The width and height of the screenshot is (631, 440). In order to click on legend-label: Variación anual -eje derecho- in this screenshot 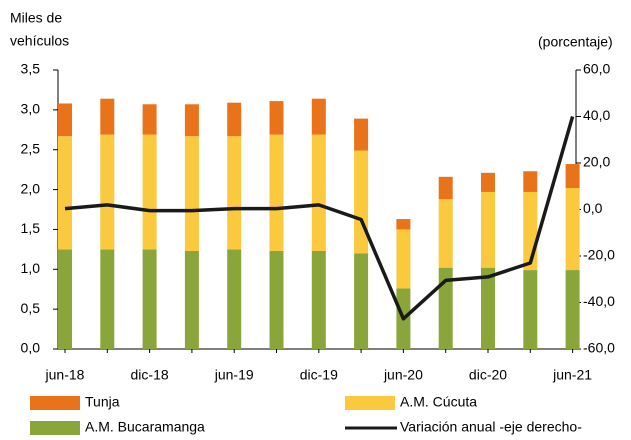, I will do `click(491, 427)`.